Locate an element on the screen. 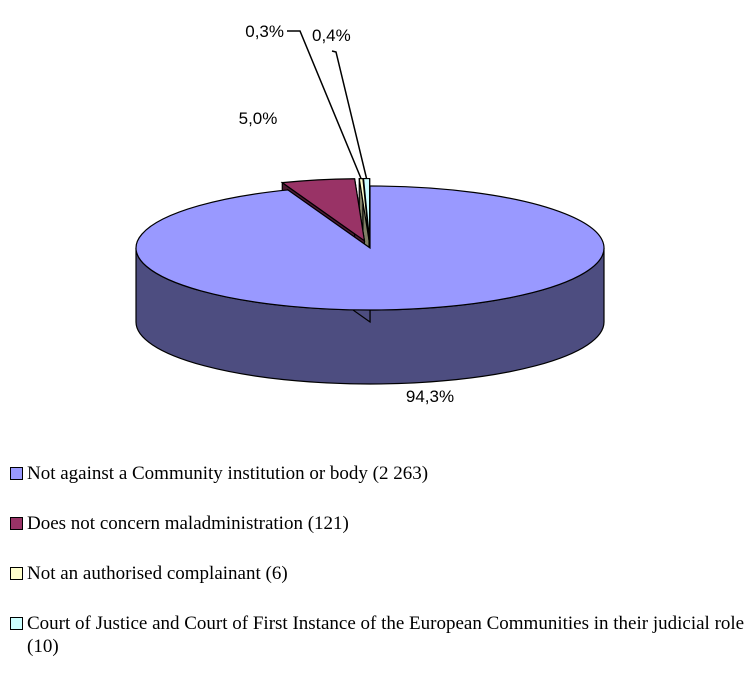 The height and width of the screenshot is (686, 749). legend-item: Does not concern maladministration (121) is located at coordinates (377, 523).